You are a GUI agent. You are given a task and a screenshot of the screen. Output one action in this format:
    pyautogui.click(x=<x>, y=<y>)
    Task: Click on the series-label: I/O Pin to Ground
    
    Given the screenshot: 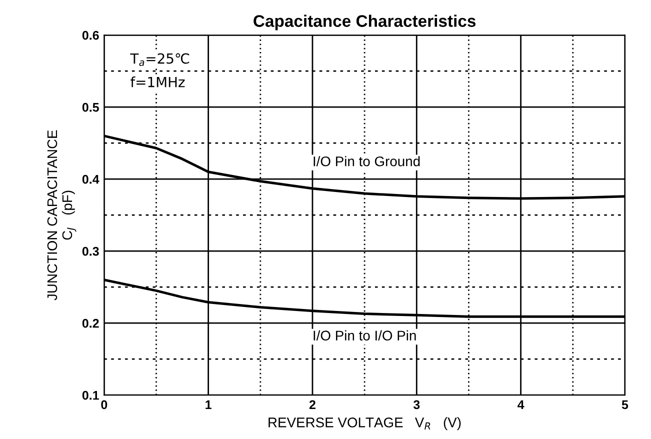 What is the action you would take?
    pyautogui.click(x=367, y=161)
    